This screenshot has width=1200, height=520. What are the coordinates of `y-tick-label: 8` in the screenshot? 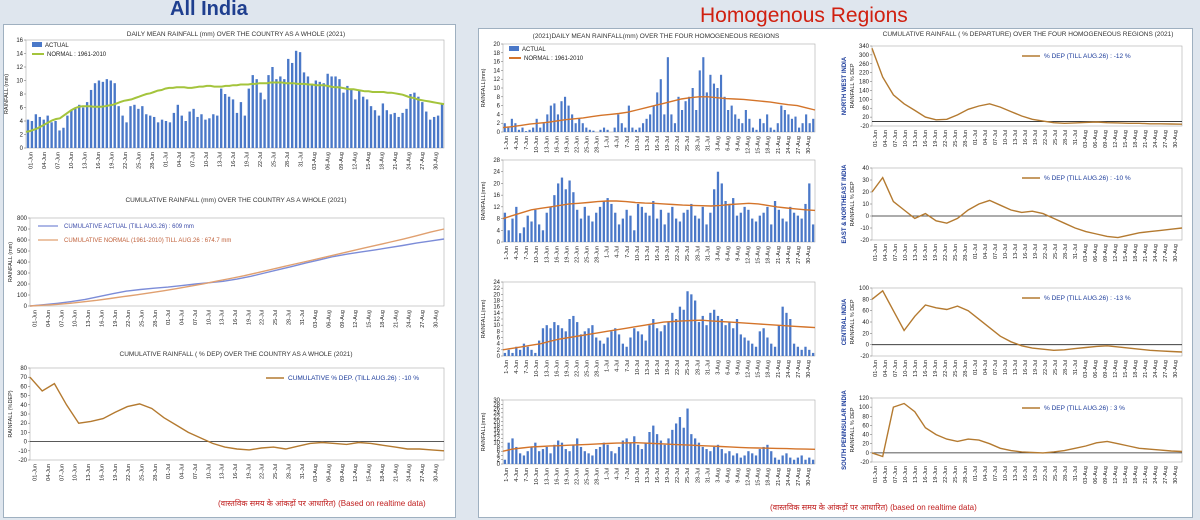 It's located at (499, 332).